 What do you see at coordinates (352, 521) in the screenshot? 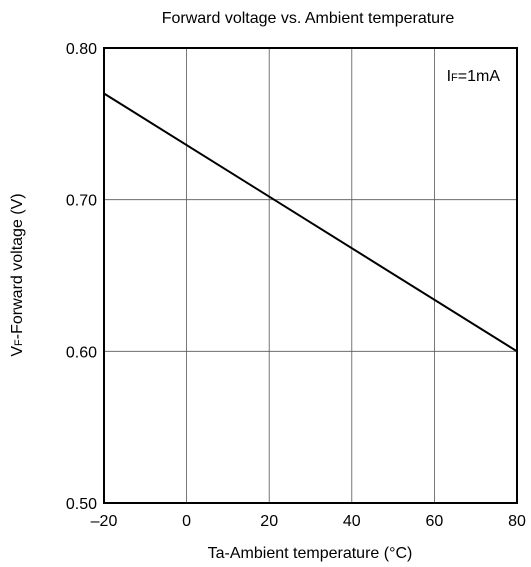
I see `x-tick-label: 40` at bounding box center [352, 521].